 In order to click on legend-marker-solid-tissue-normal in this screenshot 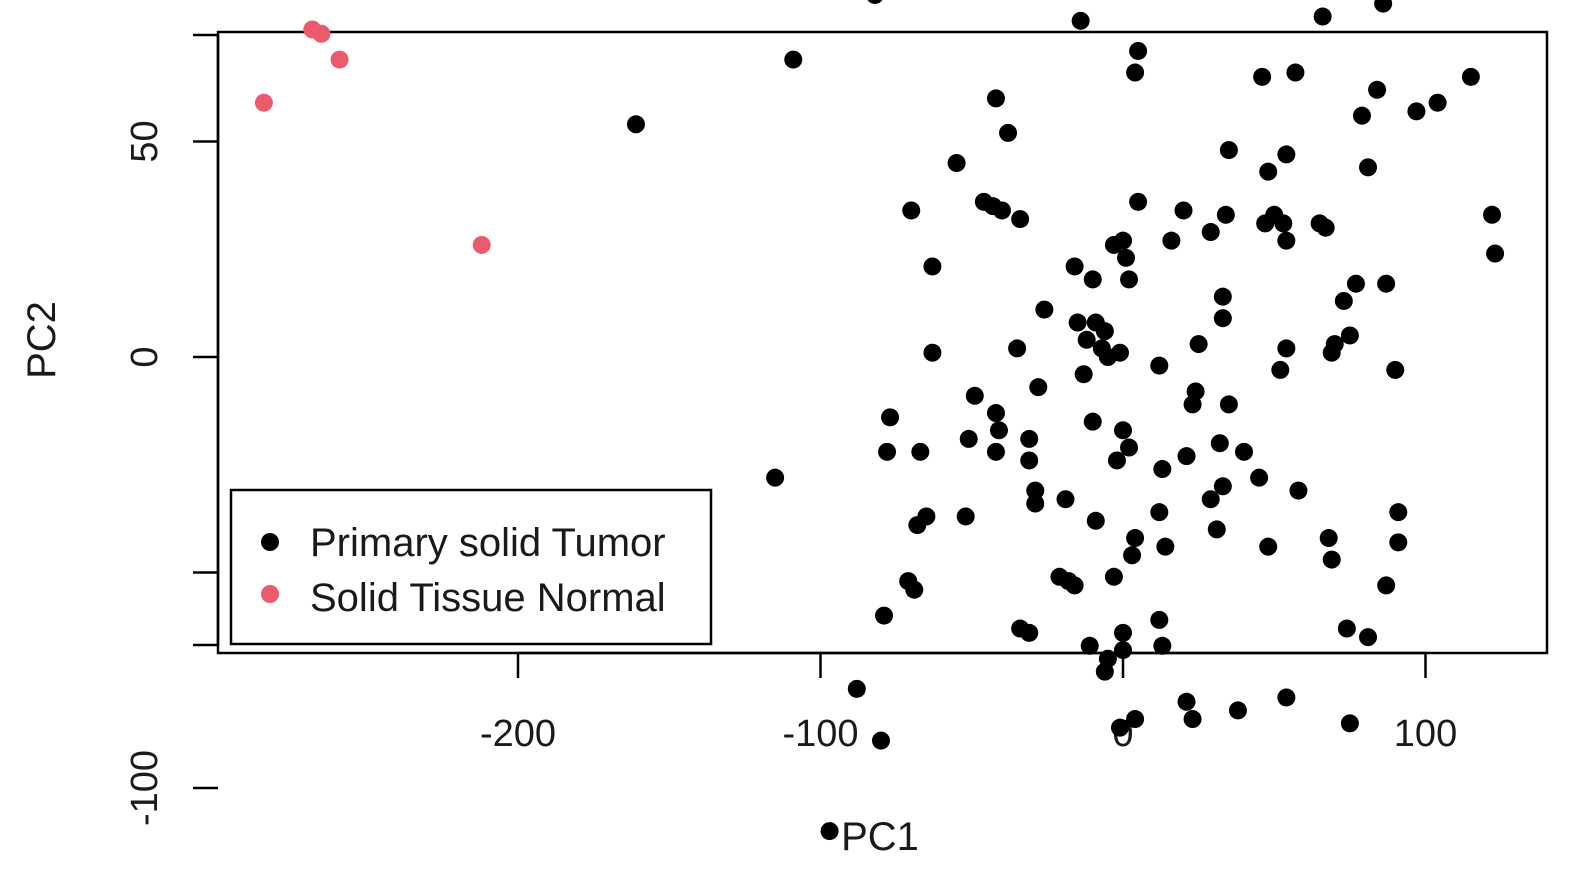, I will do `click(270, 594)`.